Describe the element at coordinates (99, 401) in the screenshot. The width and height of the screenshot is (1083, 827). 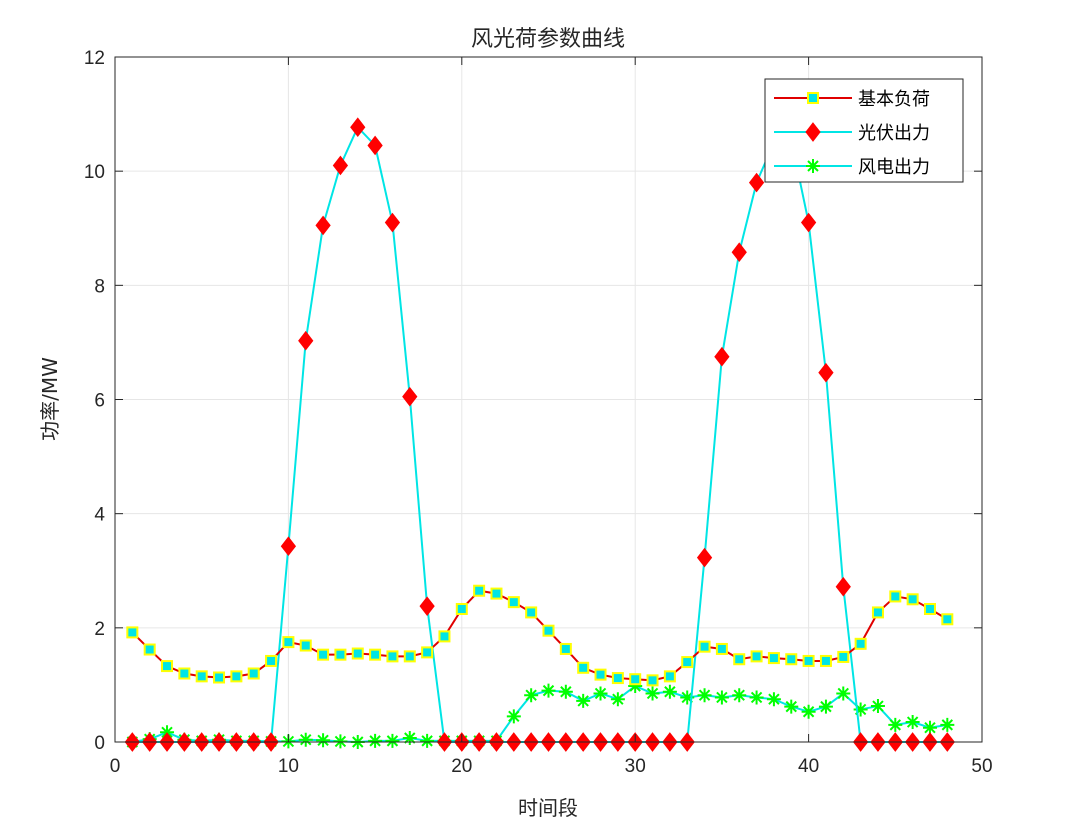
I see `y-tick-label: 6` at that location.